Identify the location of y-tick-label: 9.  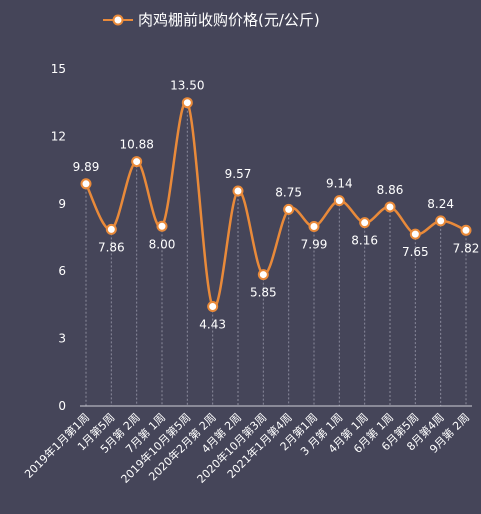
(62, 204).